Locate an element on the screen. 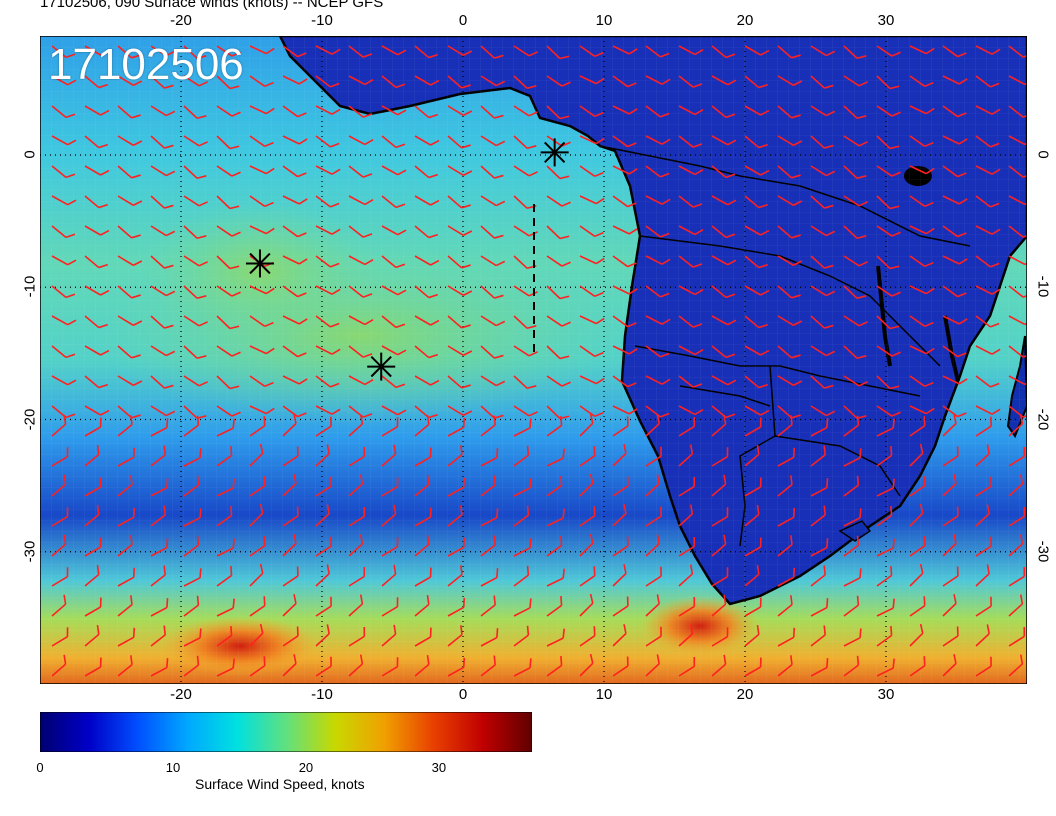 The height and width of the screenshot is (816, 1056). lon-tick-label: 10 is located at coordinates (604, 20).